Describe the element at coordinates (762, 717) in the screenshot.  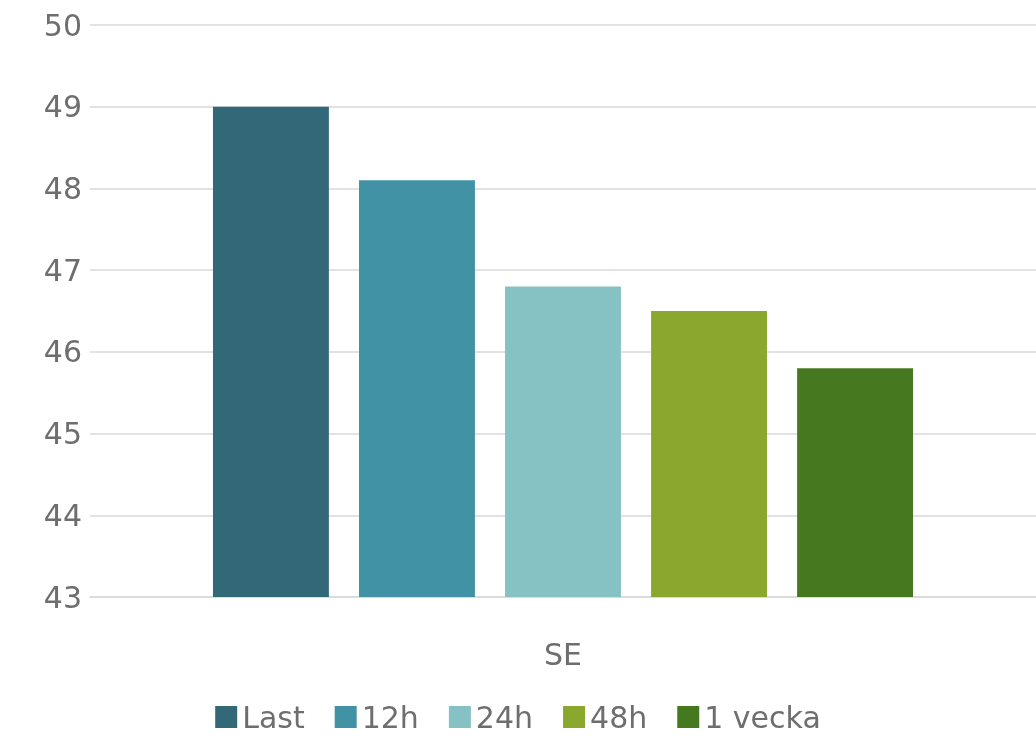
I see `legend-label: 1 vecka` at that location.